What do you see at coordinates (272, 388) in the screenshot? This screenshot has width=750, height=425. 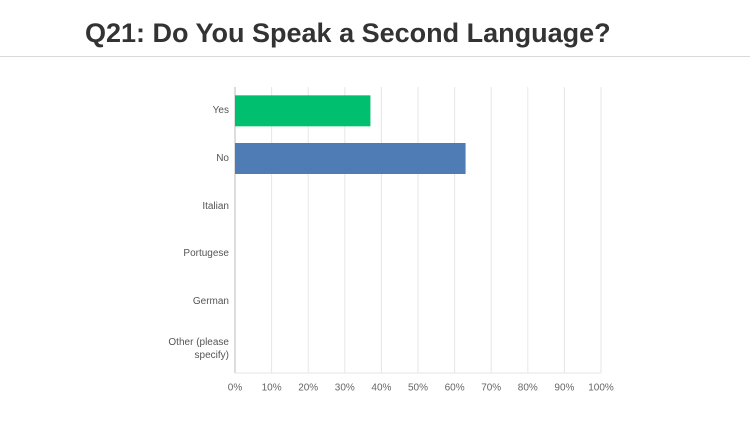 I see `x-tick-label: 10%` at bounding box center [272, 388].